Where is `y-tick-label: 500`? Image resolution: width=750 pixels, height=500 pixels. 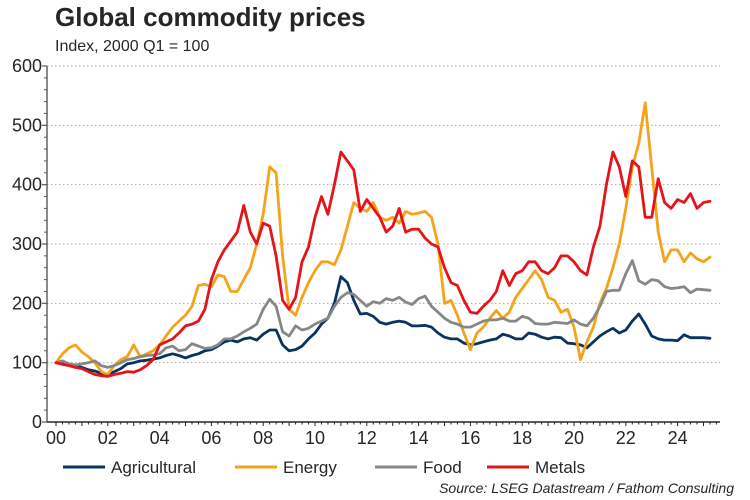
y-tick-label: 500 is located at coordinates (27, 125).